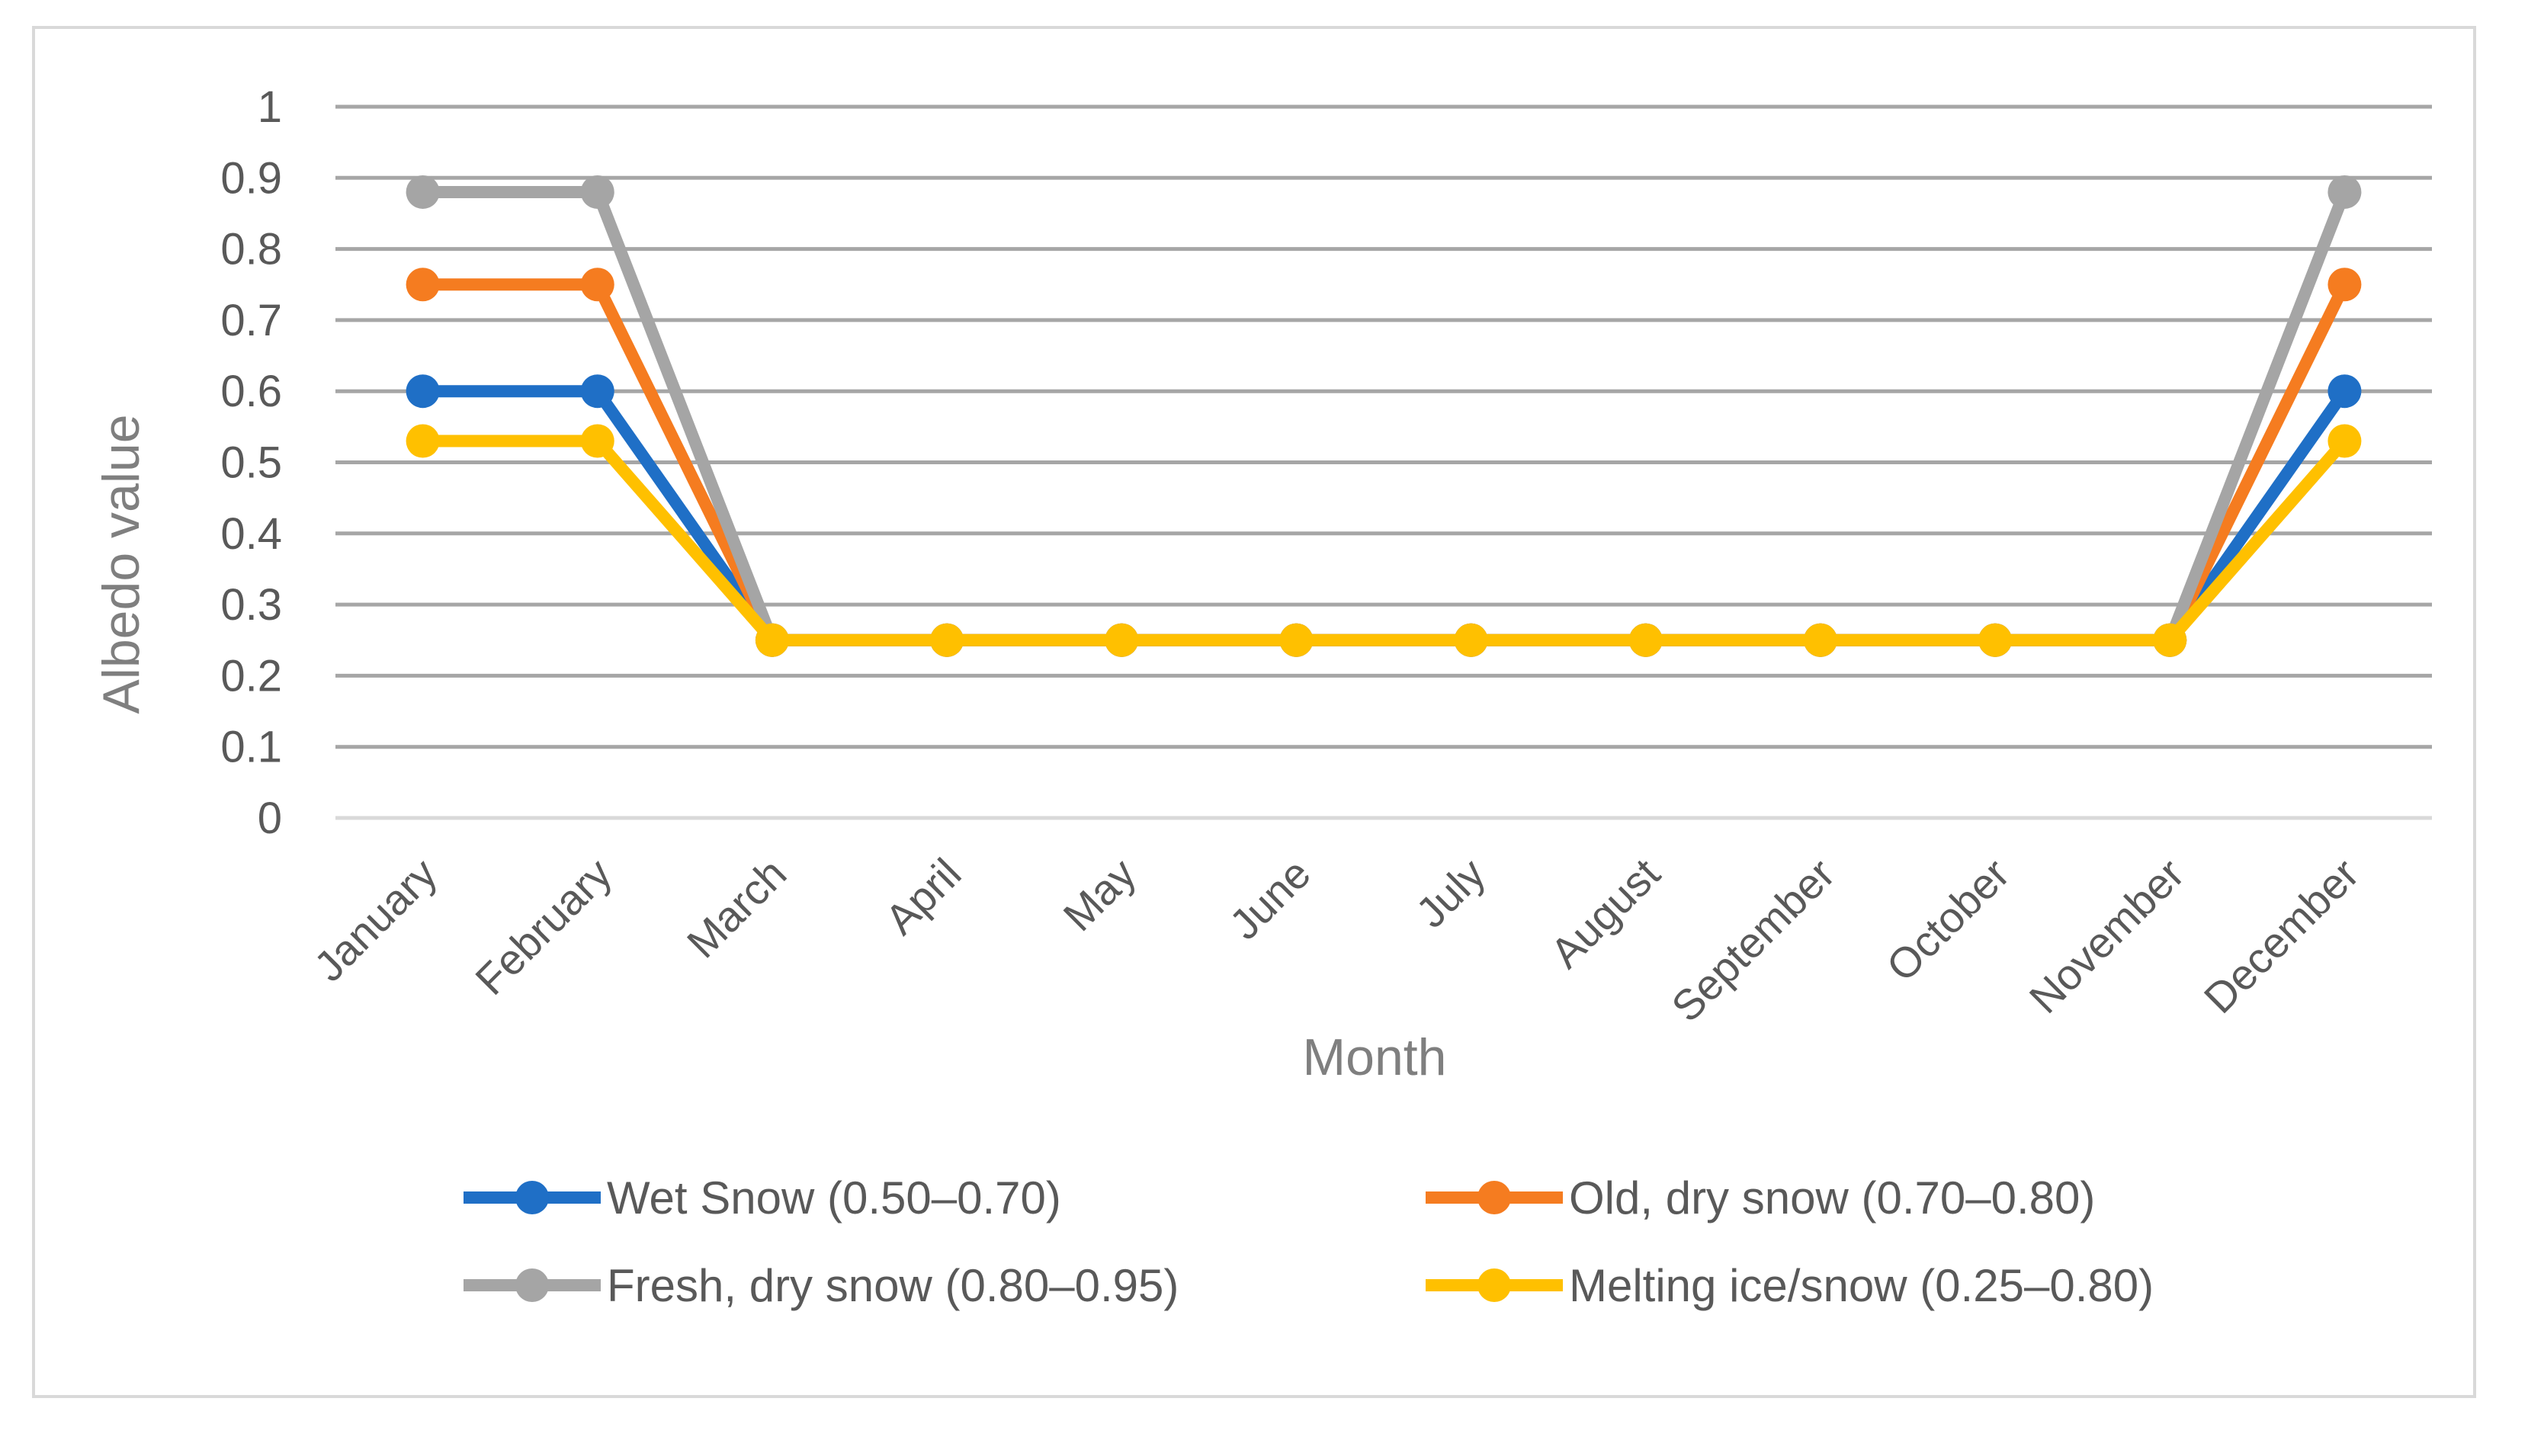 Image resolution: width=2528 pixels, height=1456 pixels. I want to click on legend-item: Fresh, dry snow (0.80–0.95), so click(821, 1285).